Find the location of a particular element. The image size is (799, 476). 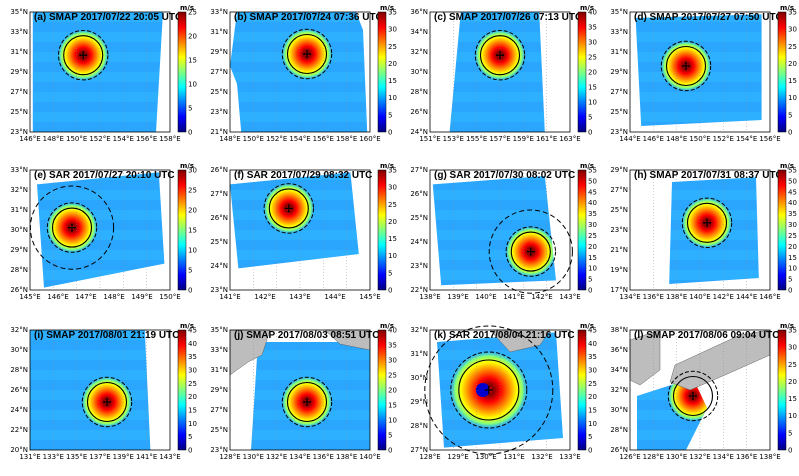

lon-tick-label: 153°E is located at coordinates (453, 139).